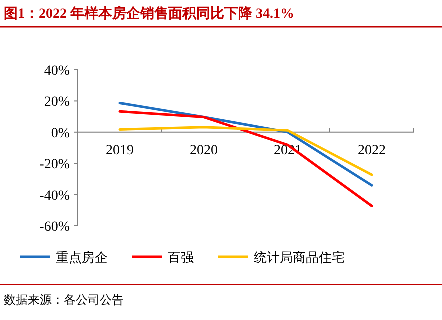 The image size is (442, 320). Describe the element at coordinates (60, 134) in the screenshot. I see `y-tick-label: 0%` at that location.